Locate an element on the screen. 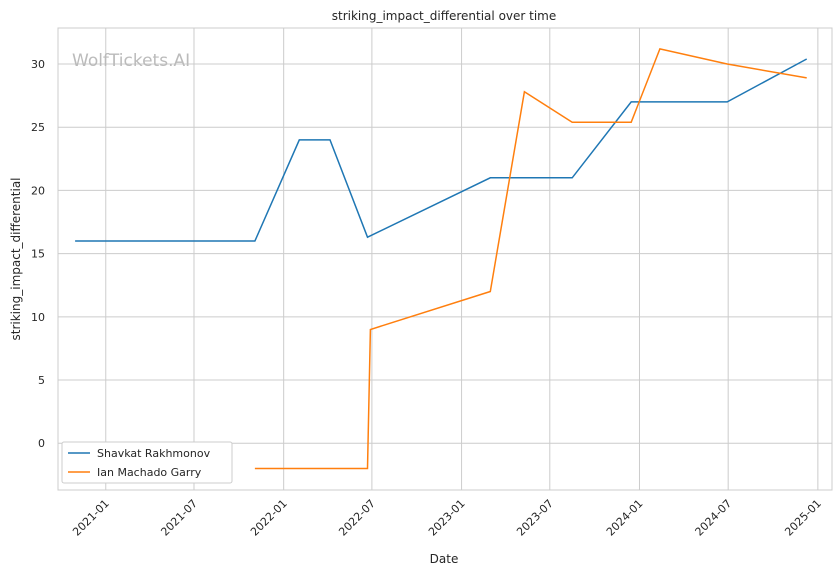  y-axis-label: striking_impact_differential is located at coordinates (16, 258).